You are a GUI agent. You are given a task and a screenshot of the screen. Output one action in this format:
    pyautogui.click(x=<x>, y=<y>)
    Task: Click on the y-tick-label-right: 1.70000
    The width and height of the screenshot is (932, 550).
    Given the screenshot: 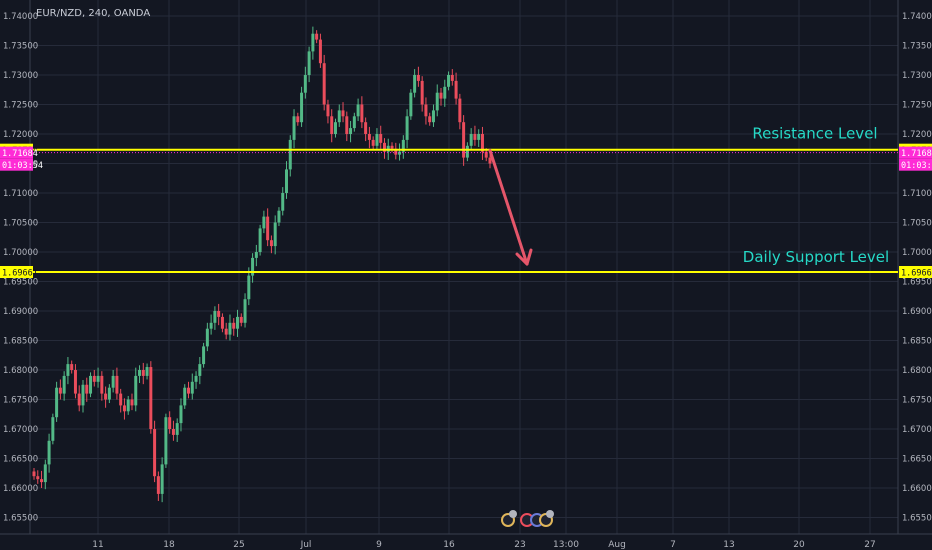 What is the action you would take?
    pyautogui.click(x=917, y=253)
    